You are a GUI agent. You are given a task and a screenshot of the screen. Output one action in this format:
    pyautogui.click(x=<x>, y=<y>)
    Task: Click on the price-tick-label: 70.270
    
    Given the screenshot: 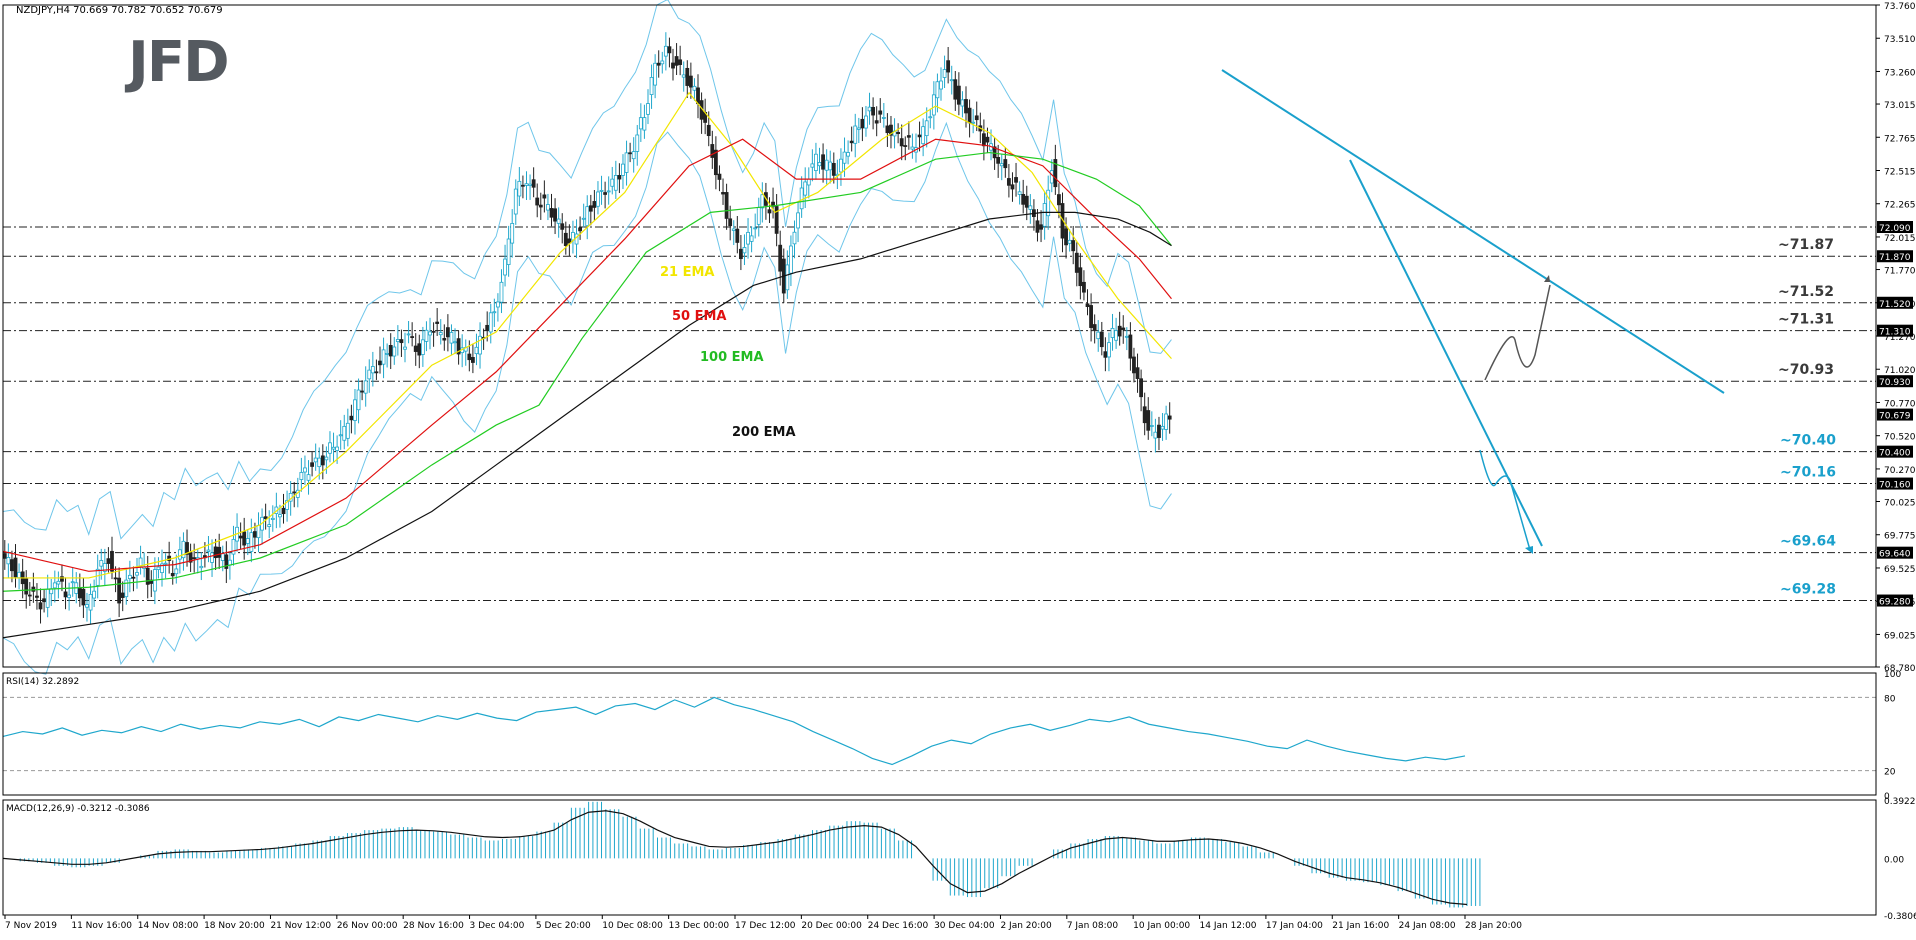 What is the action you would take?
    pyautogui.click(x=1900, y=471)
    